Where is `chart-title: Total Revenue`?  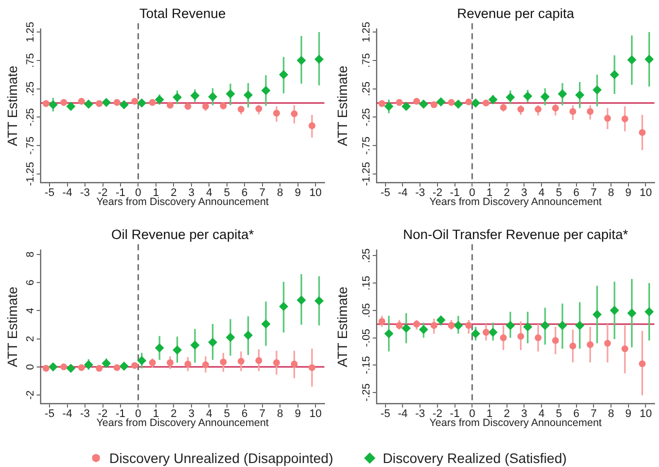 chart-title: Total Revenue is located at coordinates (182, 13).